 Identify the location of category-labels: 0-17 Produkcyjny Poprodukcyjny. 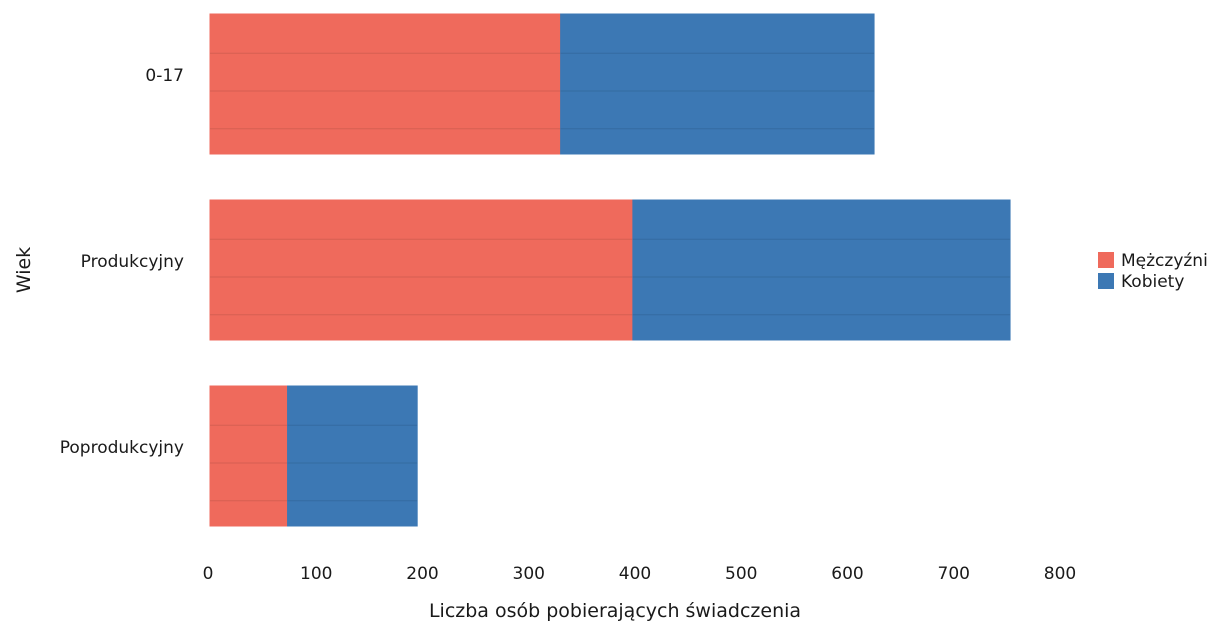
(122, 262).